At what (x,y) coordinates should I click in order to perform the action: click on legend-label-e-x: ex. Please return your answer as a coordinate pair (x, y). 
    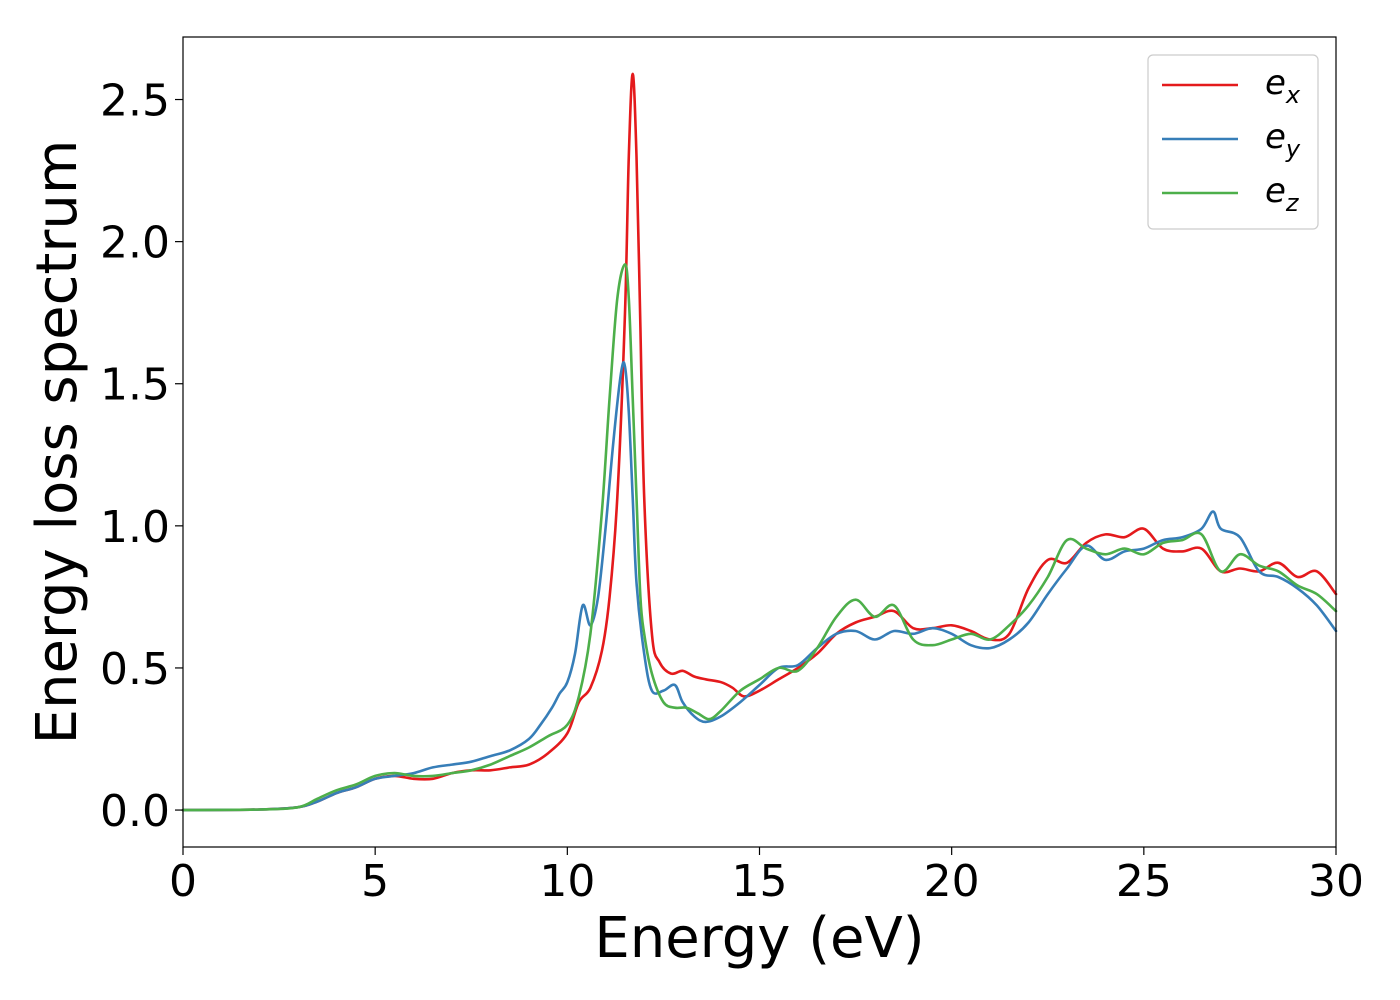
    Looking at the image, I should click on (1283, 86).